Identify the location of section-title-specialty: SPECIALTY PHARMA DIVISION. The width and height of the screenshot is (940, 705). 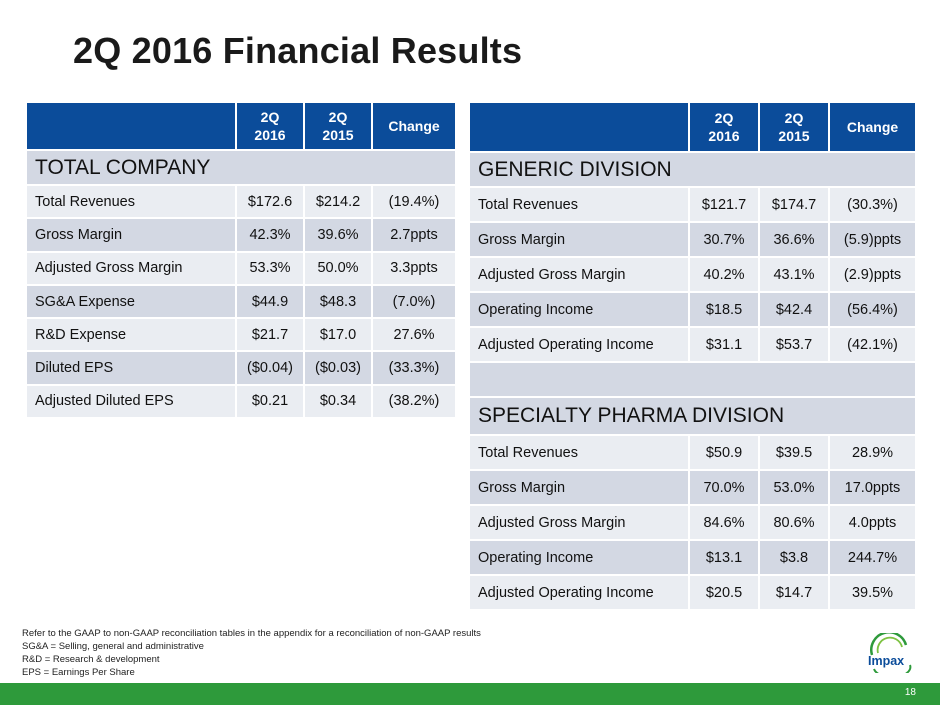
(692, 416).